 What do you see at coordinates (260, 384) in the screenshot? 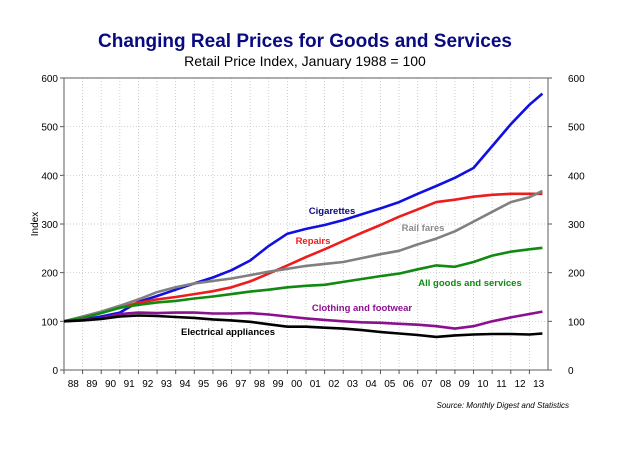
I see `x-tick-label: 98` at bounding box center [260, 384].